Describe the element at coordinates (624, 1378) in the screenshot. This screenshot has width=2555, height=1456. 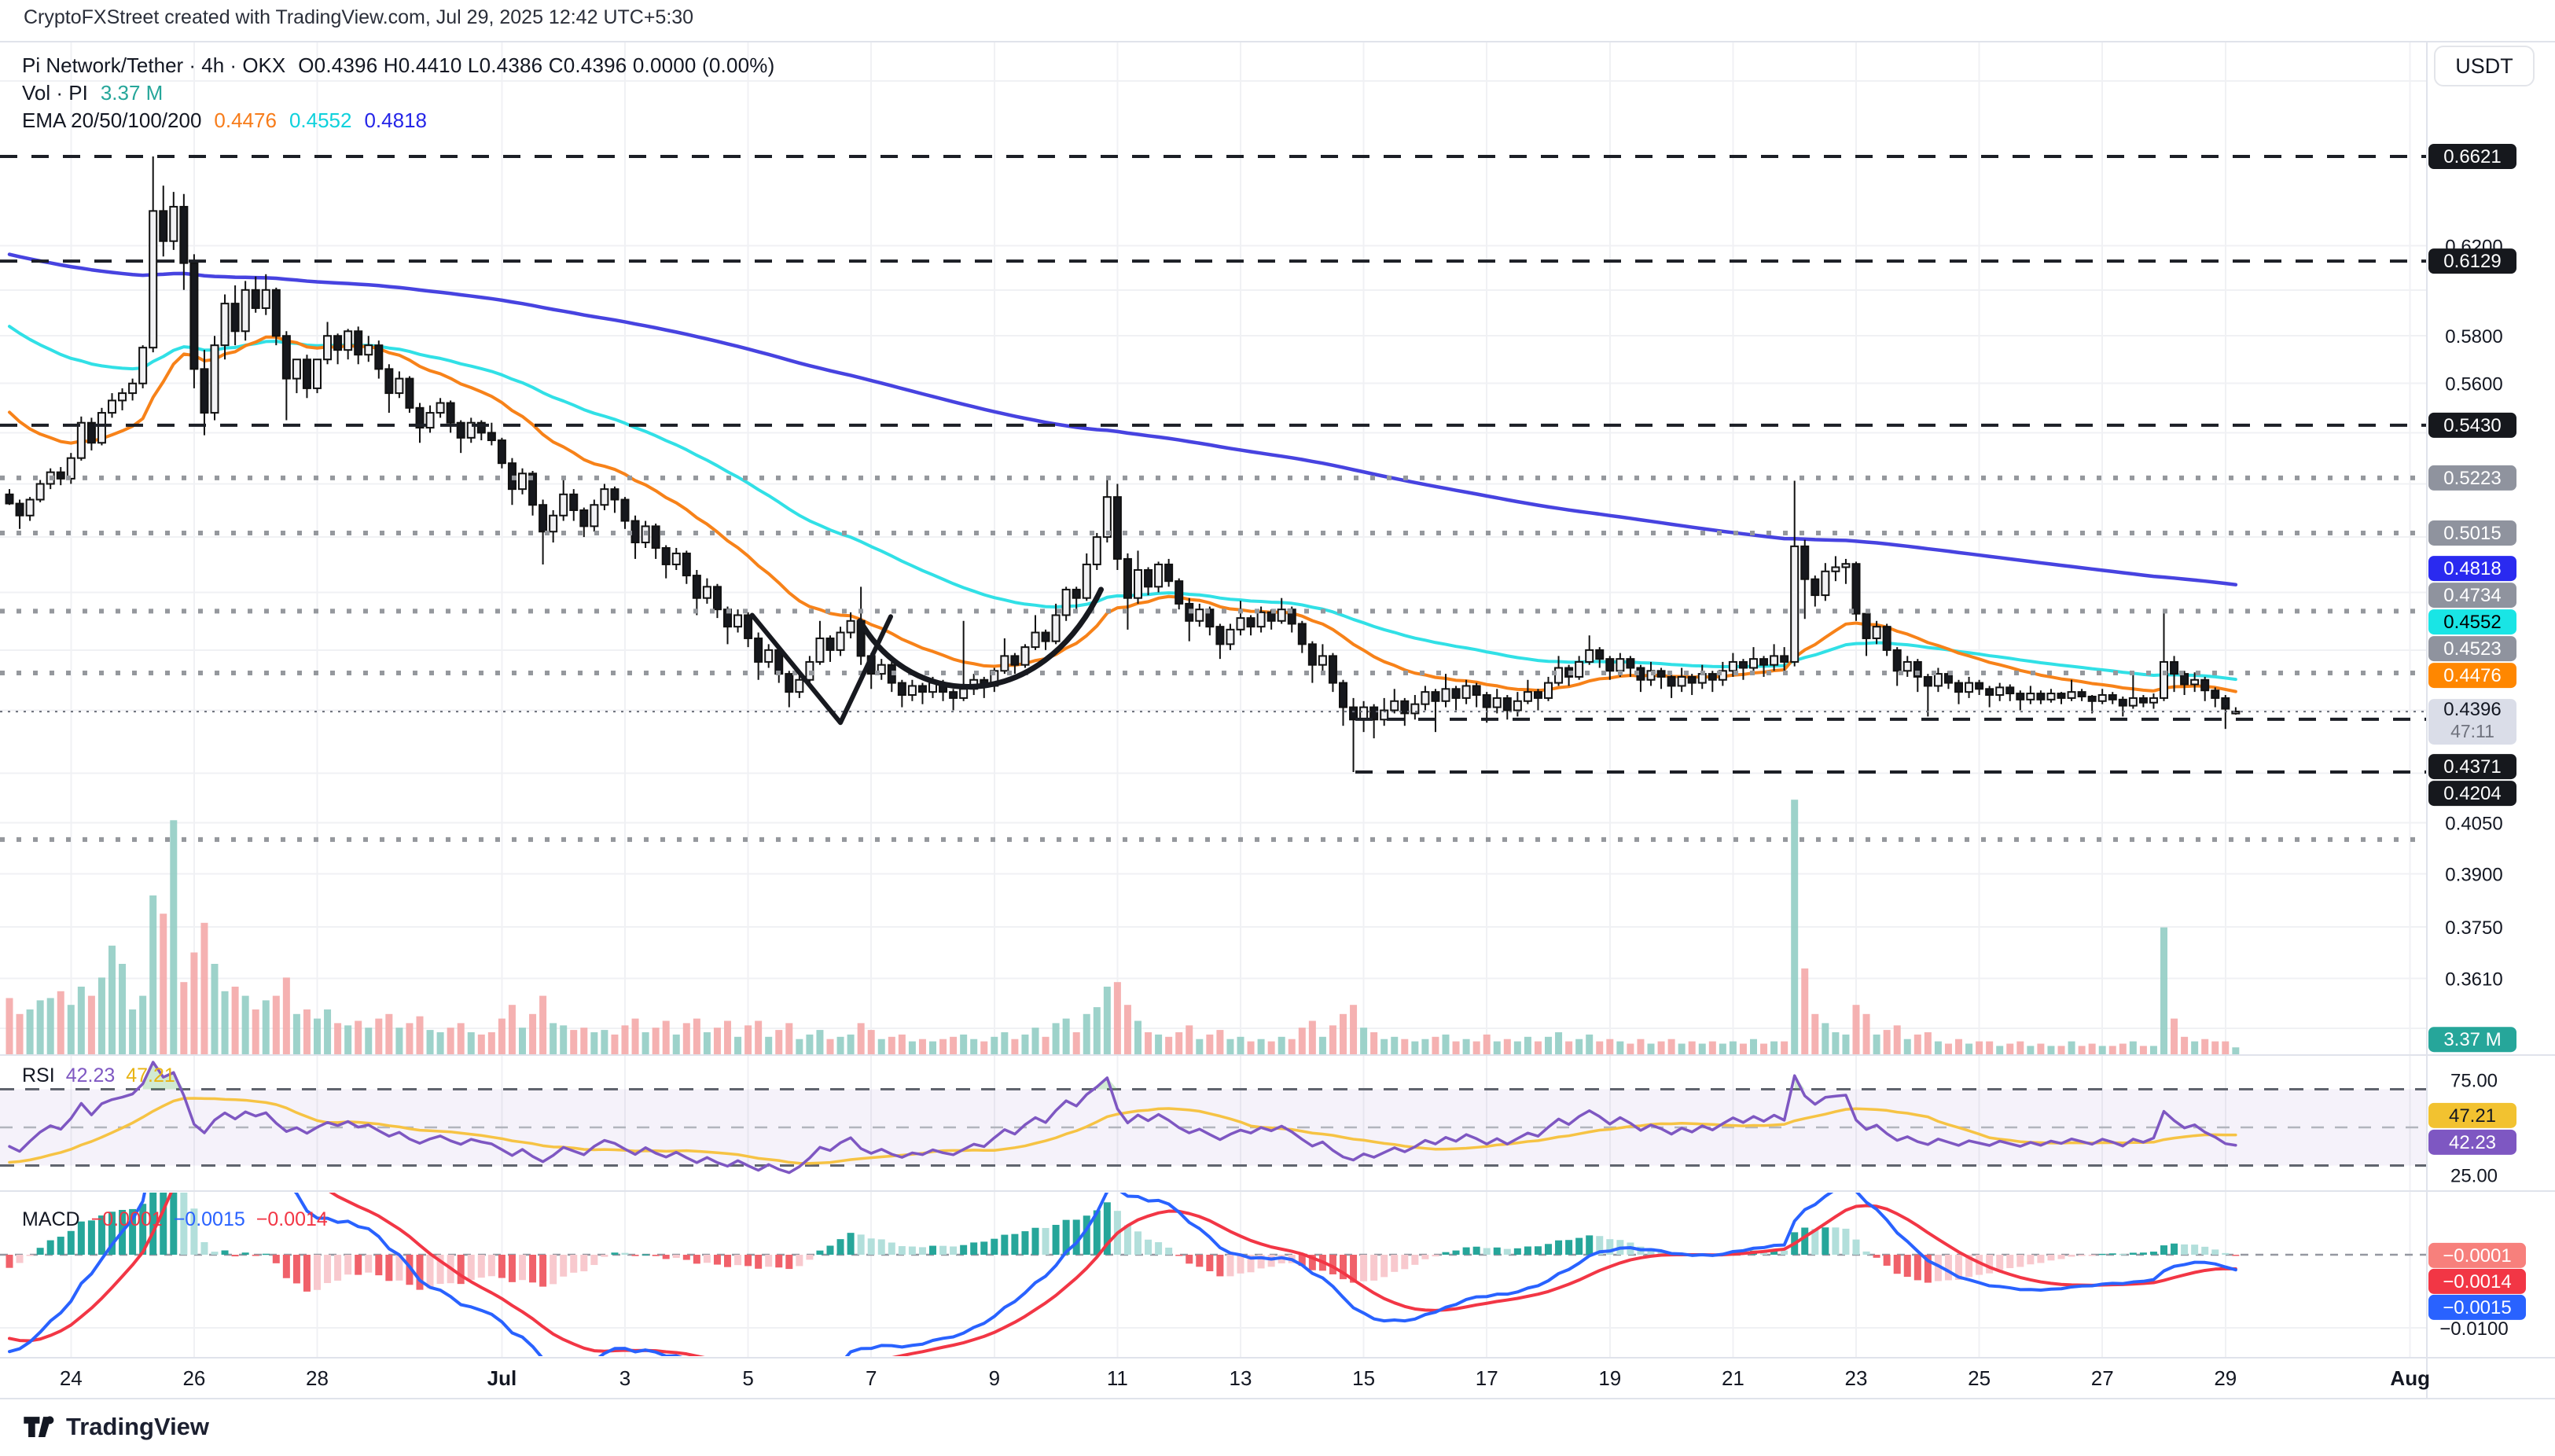
I see `svg-text: 3` at that location.